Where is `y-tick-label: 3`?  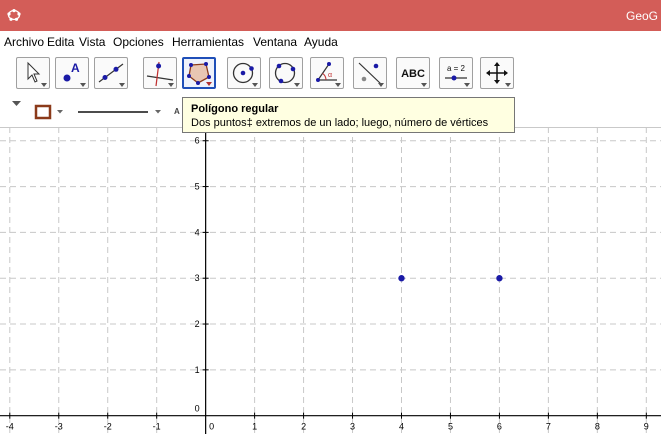 y-tick-label: 3 is located at coordinates (197, 278).